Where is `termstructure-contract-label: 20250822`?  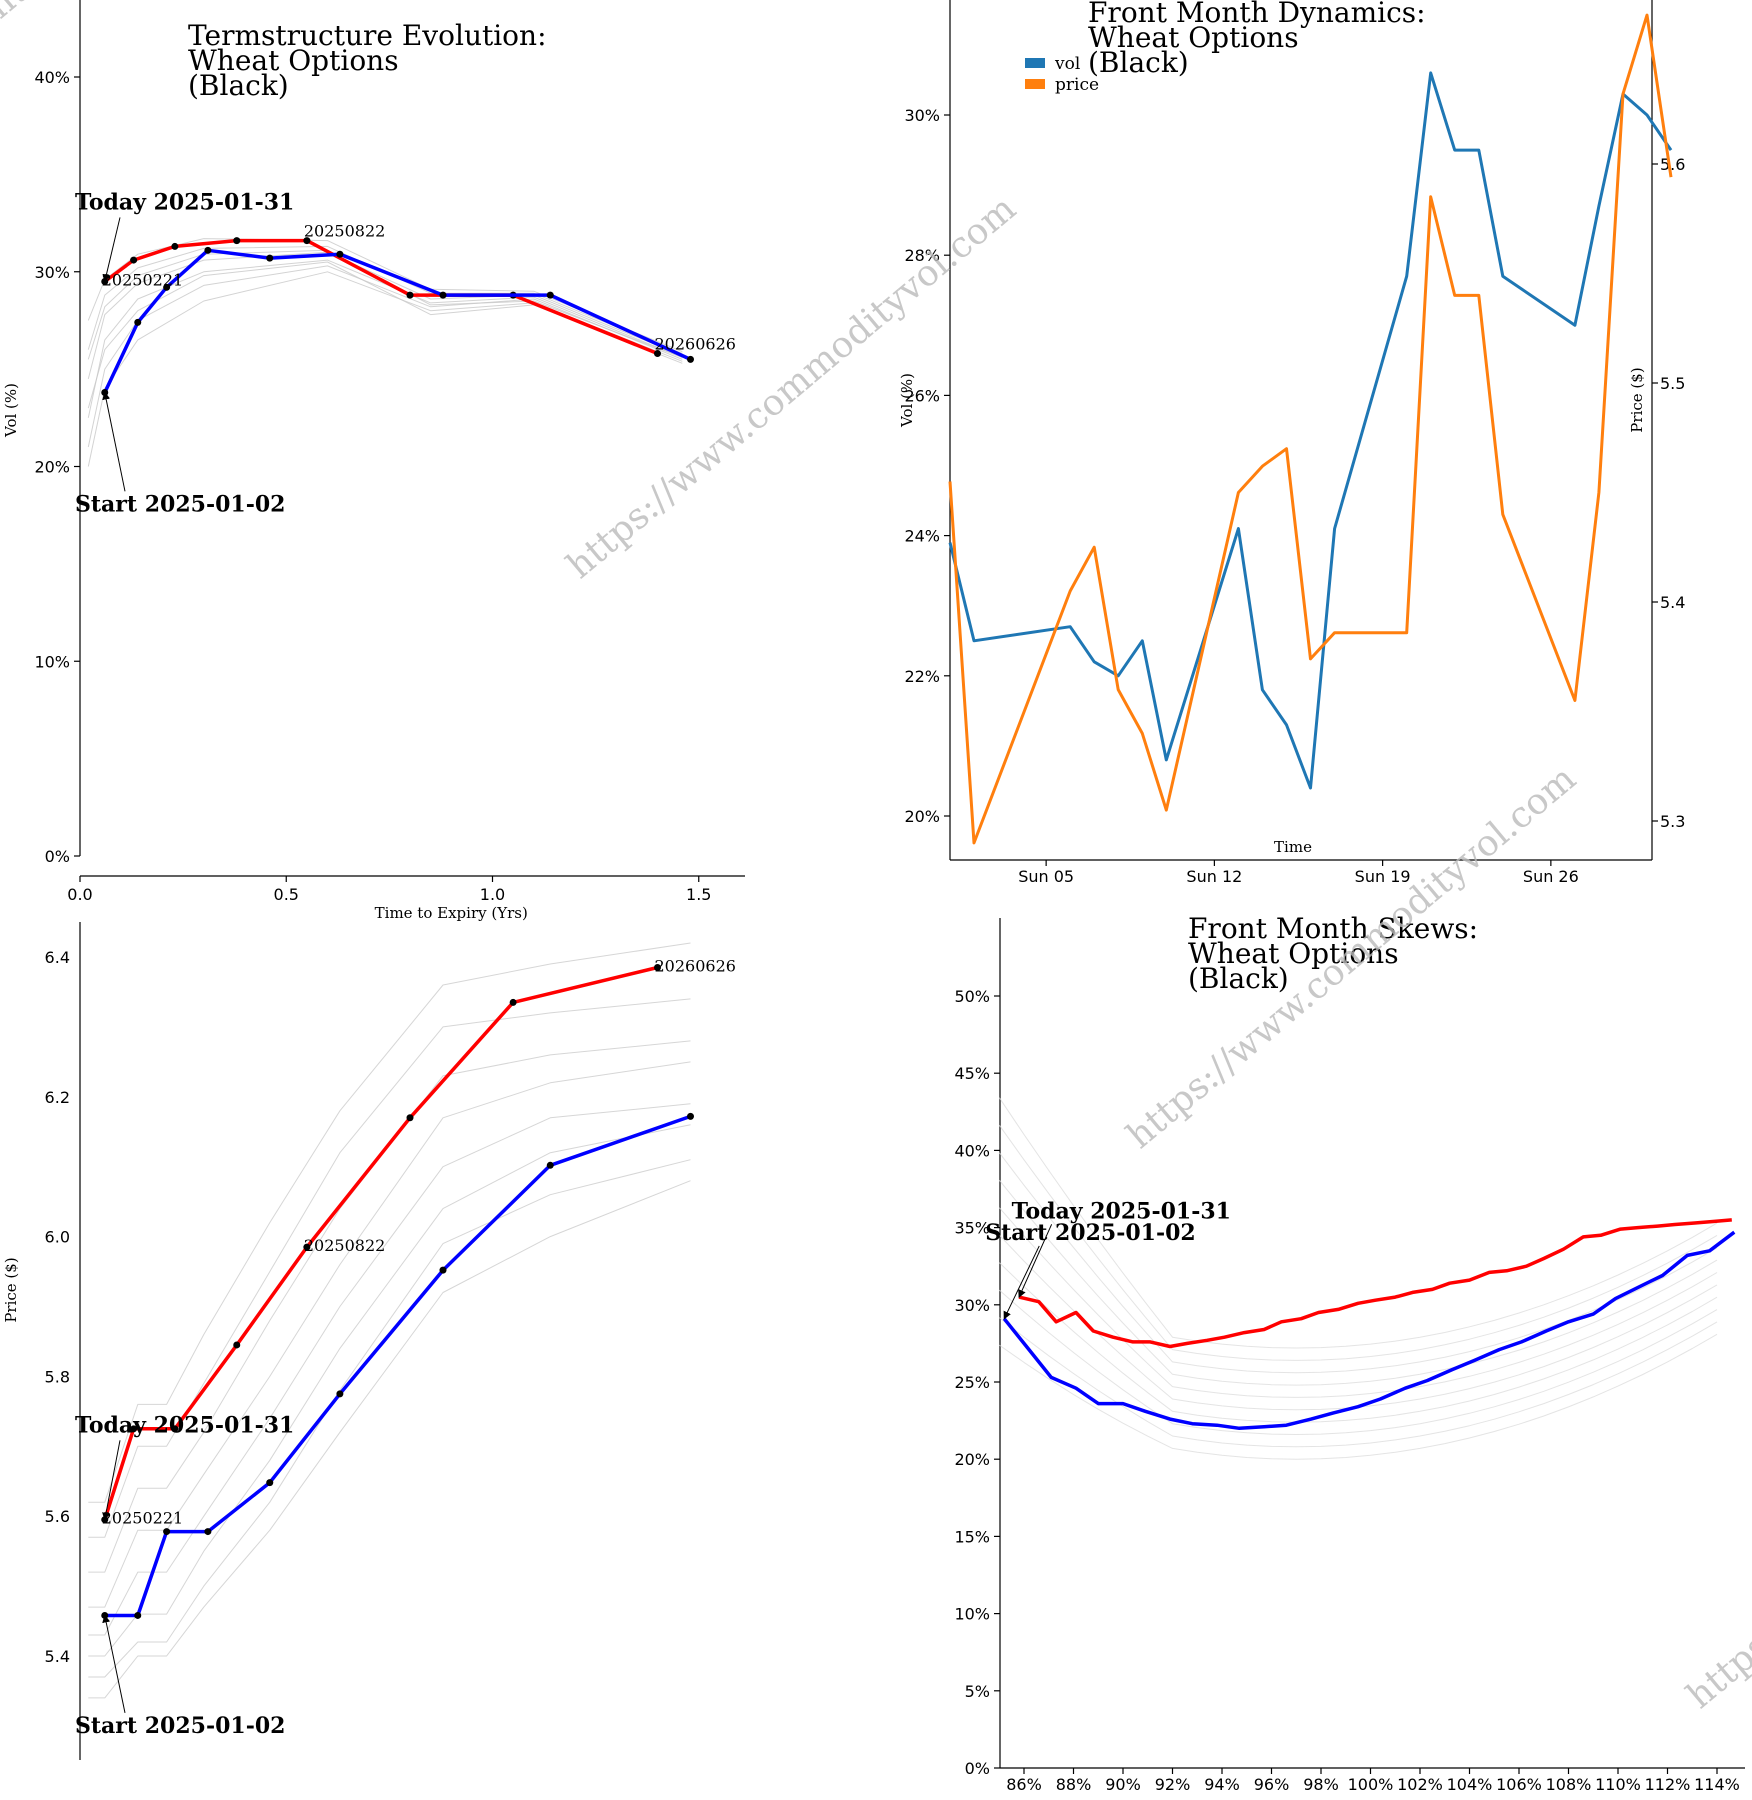
termstructure-contract-label: 20250822 is located at coordinates (344, 231).